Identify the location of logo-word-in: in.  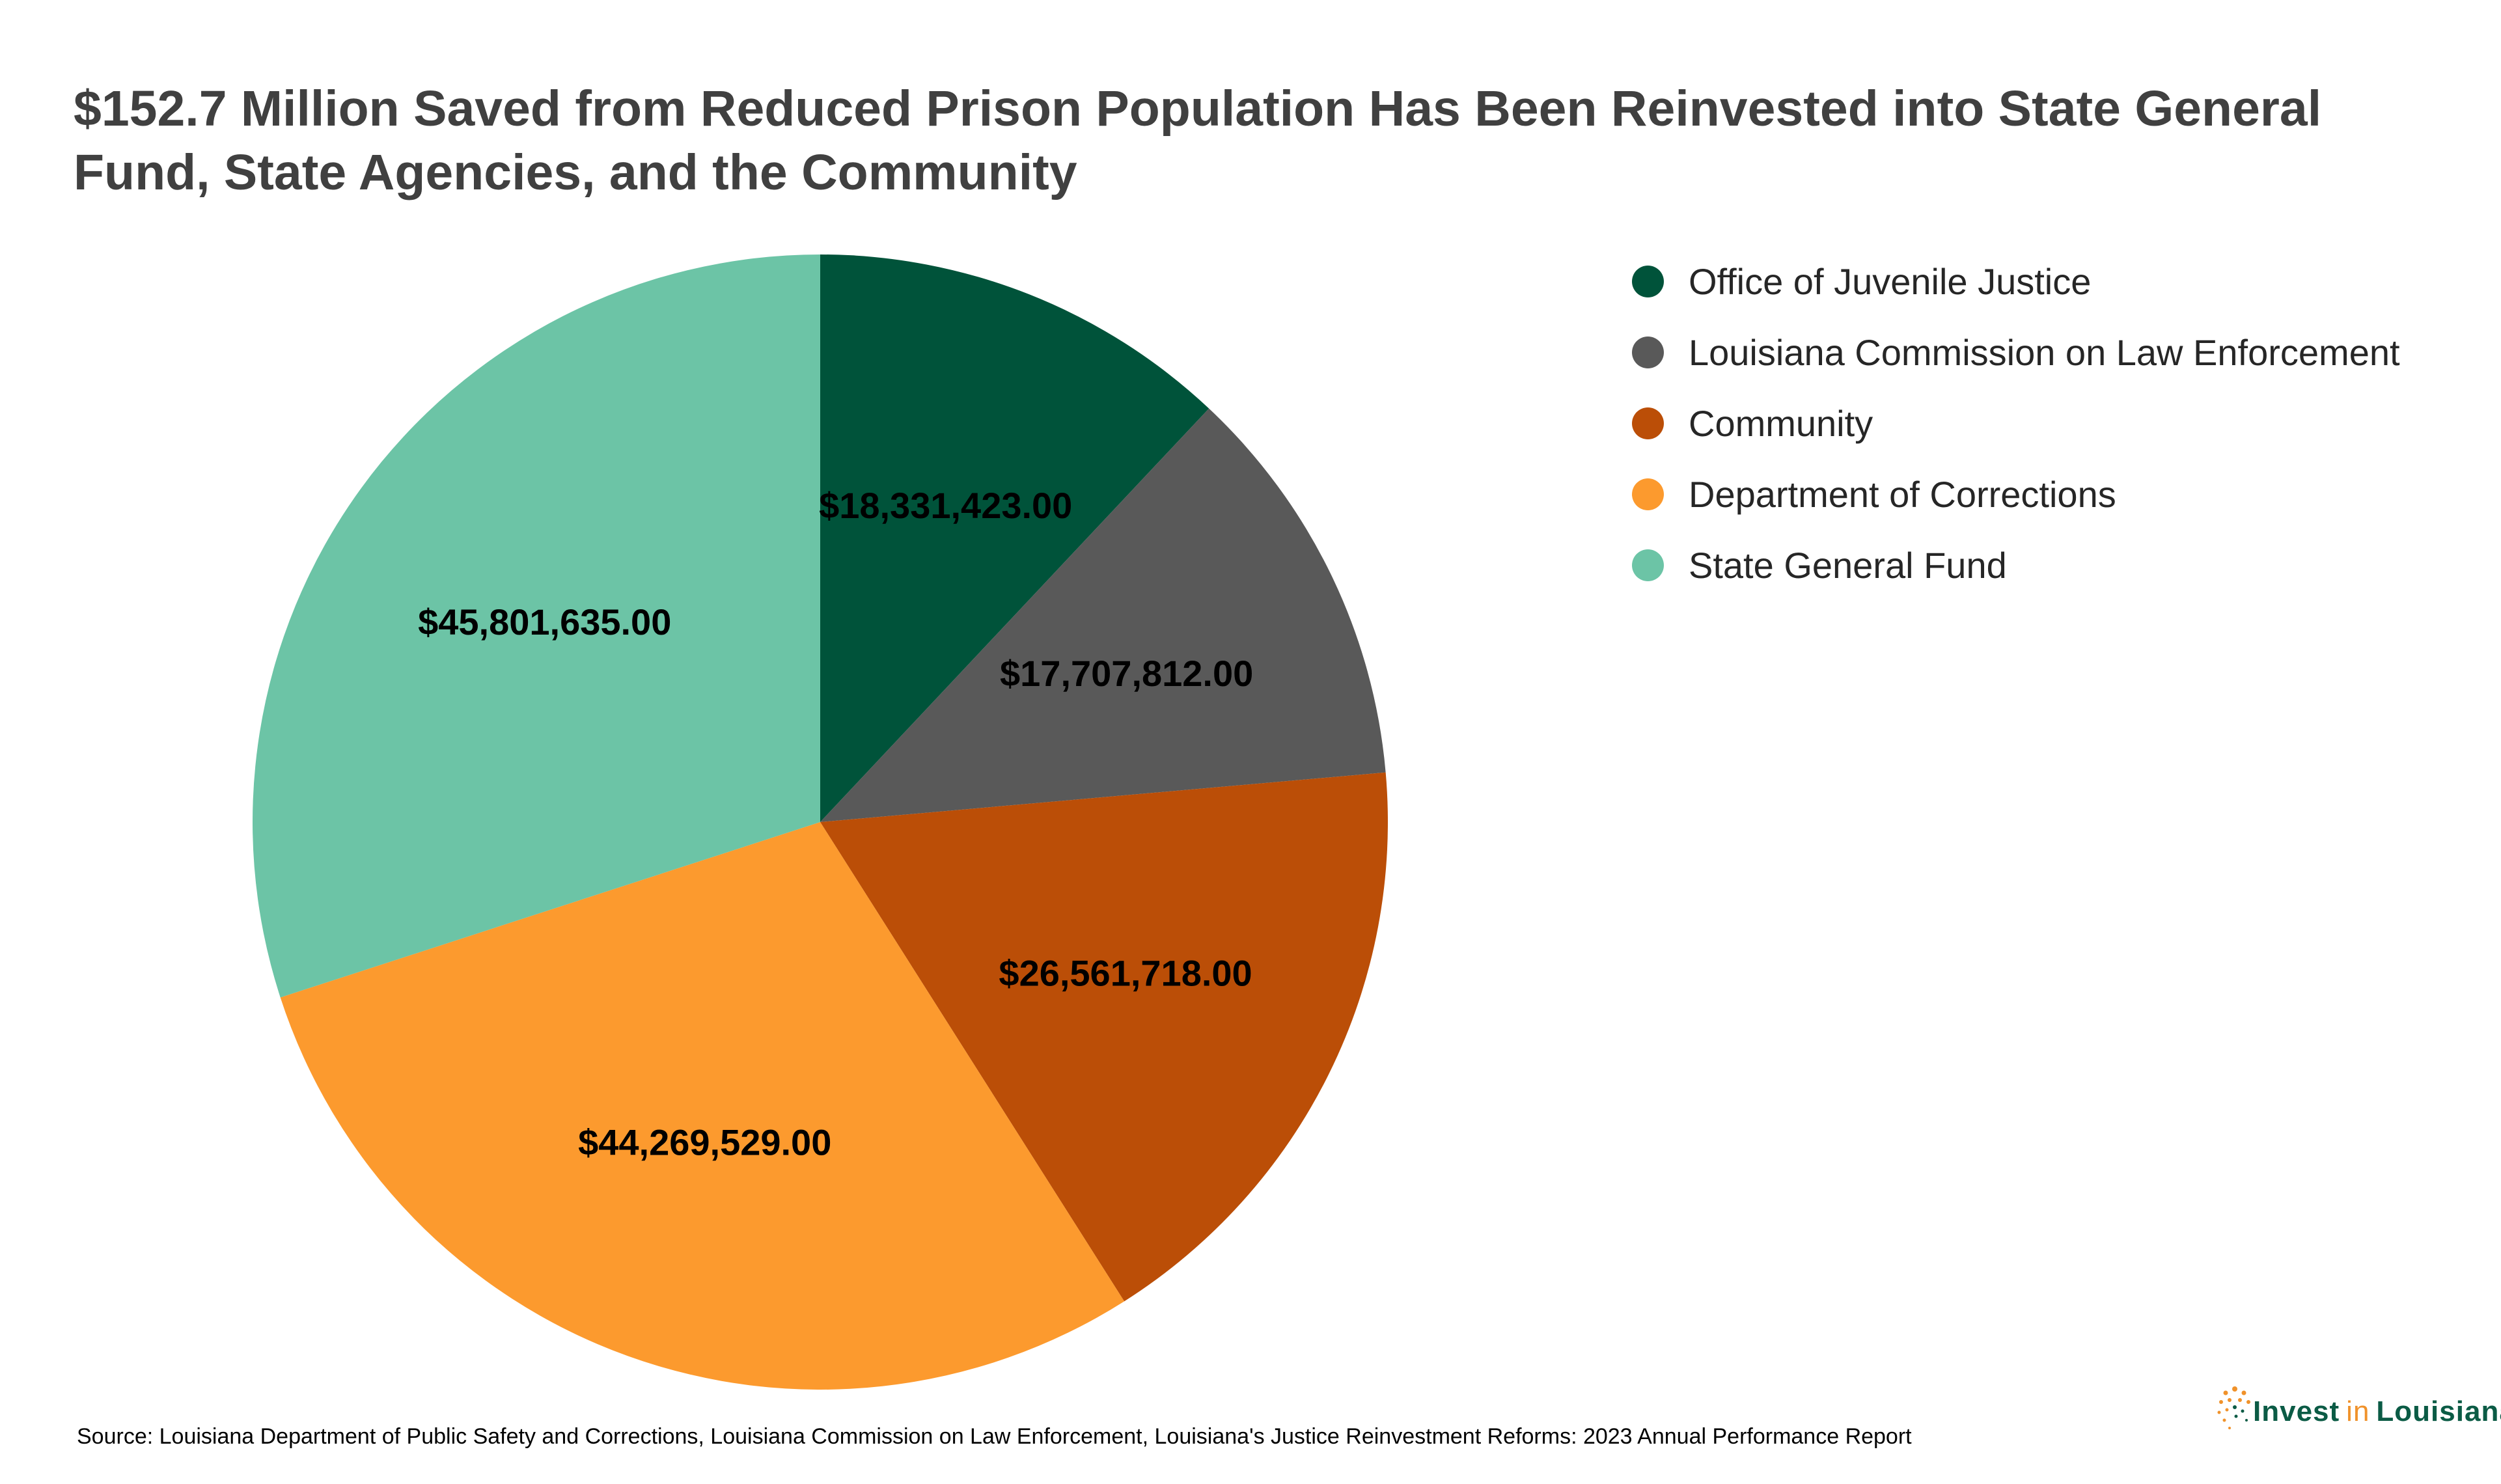
(2358, 1411).